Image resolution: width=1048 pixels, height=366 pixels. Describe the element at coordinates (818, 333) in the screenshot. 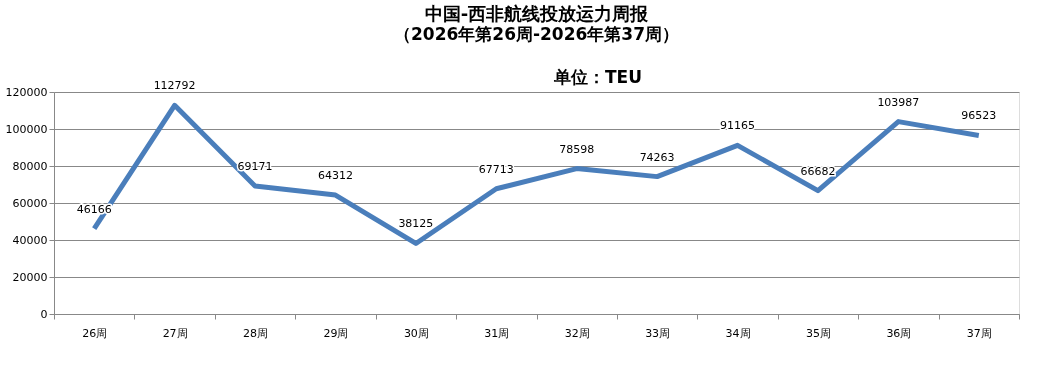

I see `x-tick-label: 35周` at that location.